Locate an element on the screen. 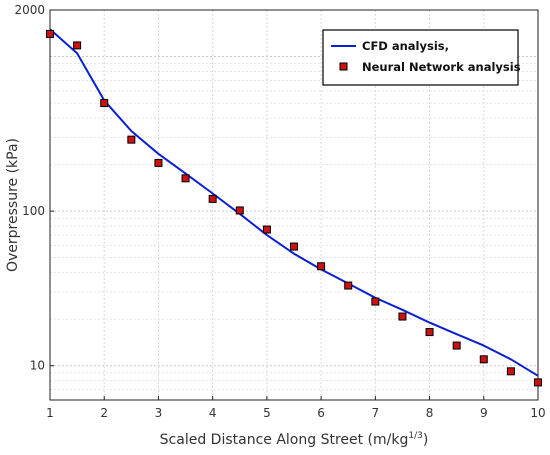 This screenshot has height=455, width=550. x-tick-label: 6 is located at coordinates (321, 413).